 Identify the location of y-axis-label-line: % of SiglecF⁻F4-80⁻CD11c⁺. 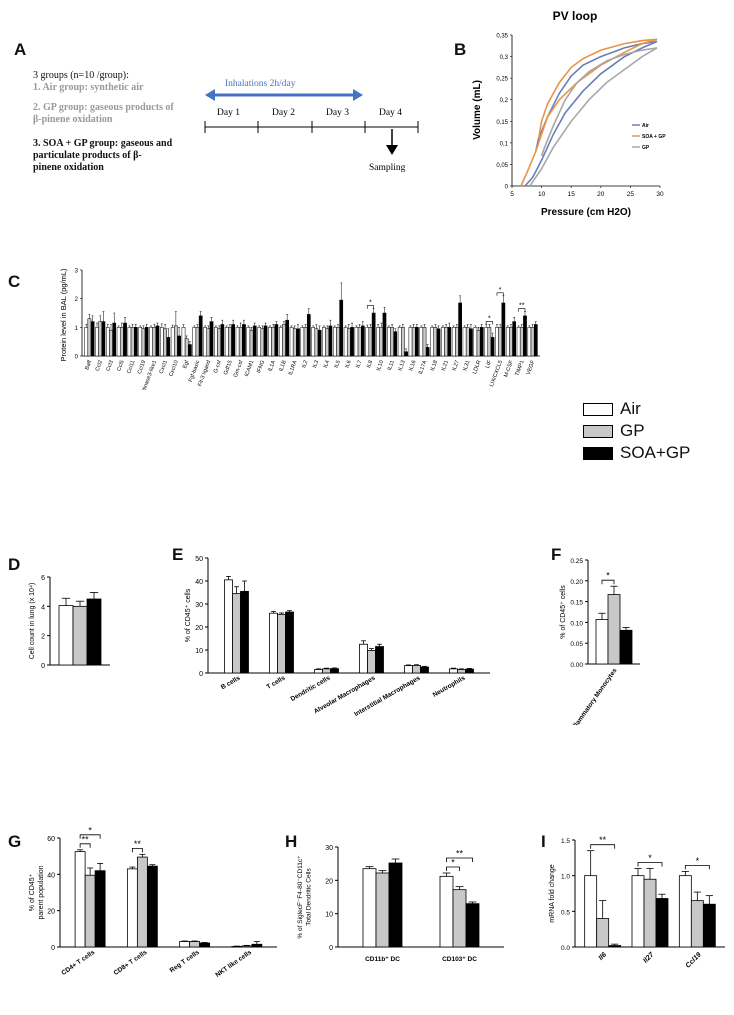
(300, 897).